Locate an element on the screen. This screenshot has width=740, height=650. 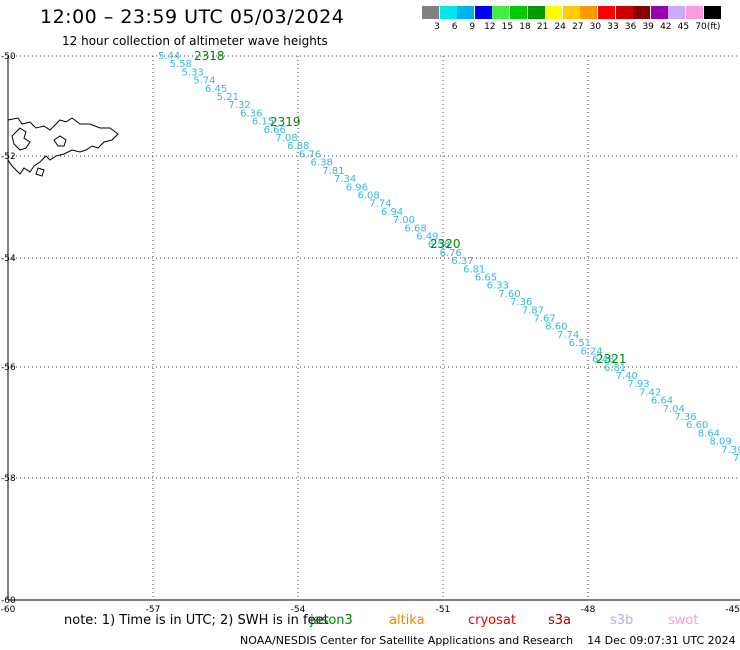
swh-value: 6.58 is located at coordinates (439, 245).